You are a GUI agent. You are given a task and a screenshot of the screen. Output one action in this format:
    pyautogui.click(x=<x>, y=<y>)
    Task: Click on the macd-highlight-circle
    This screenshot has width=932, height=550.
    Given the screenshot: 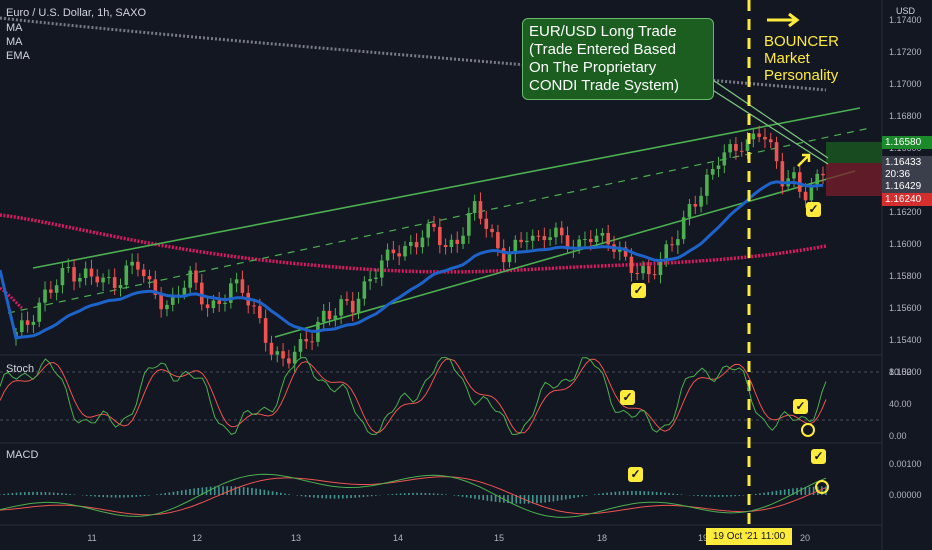 What is the action you would take?
    pyautogui.click(x=822, y=487)
    